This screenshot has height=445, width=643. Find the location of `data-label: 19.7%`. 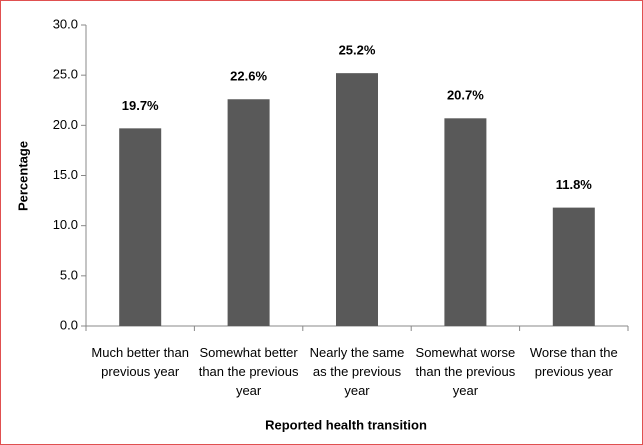

data-label: 19.7% is located at coordinates (140, 105).